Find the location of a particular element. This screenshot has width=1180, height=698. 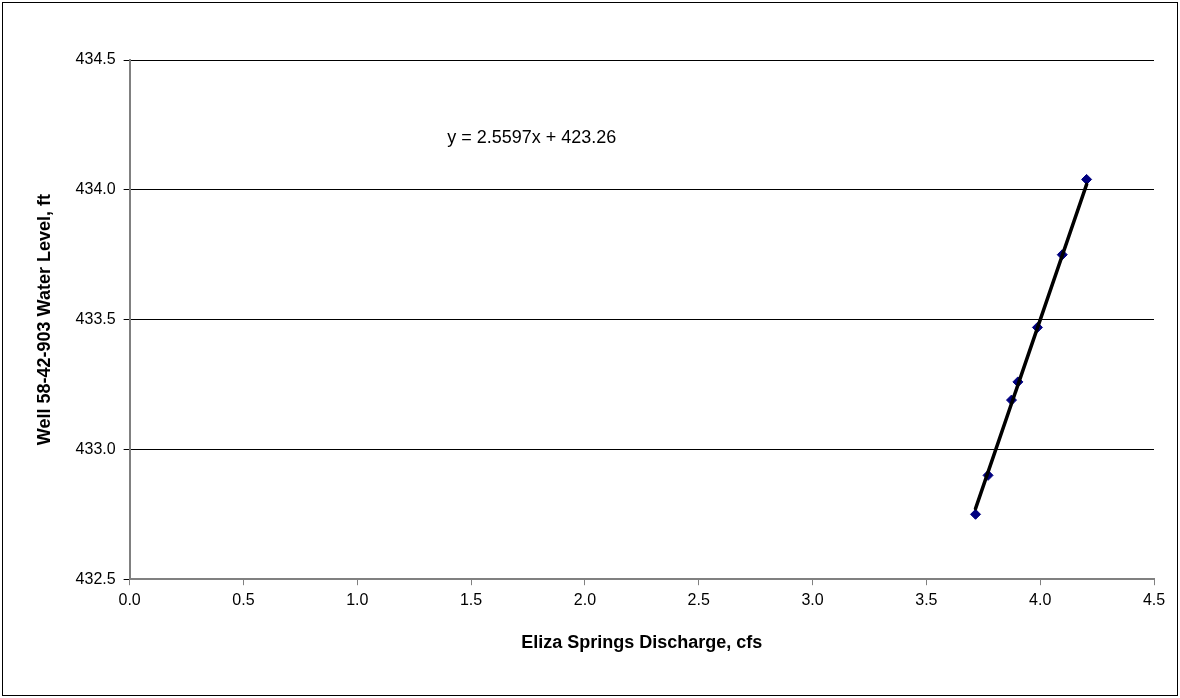

x-tick-label: 2.5 is located at coordinates (698, 600).